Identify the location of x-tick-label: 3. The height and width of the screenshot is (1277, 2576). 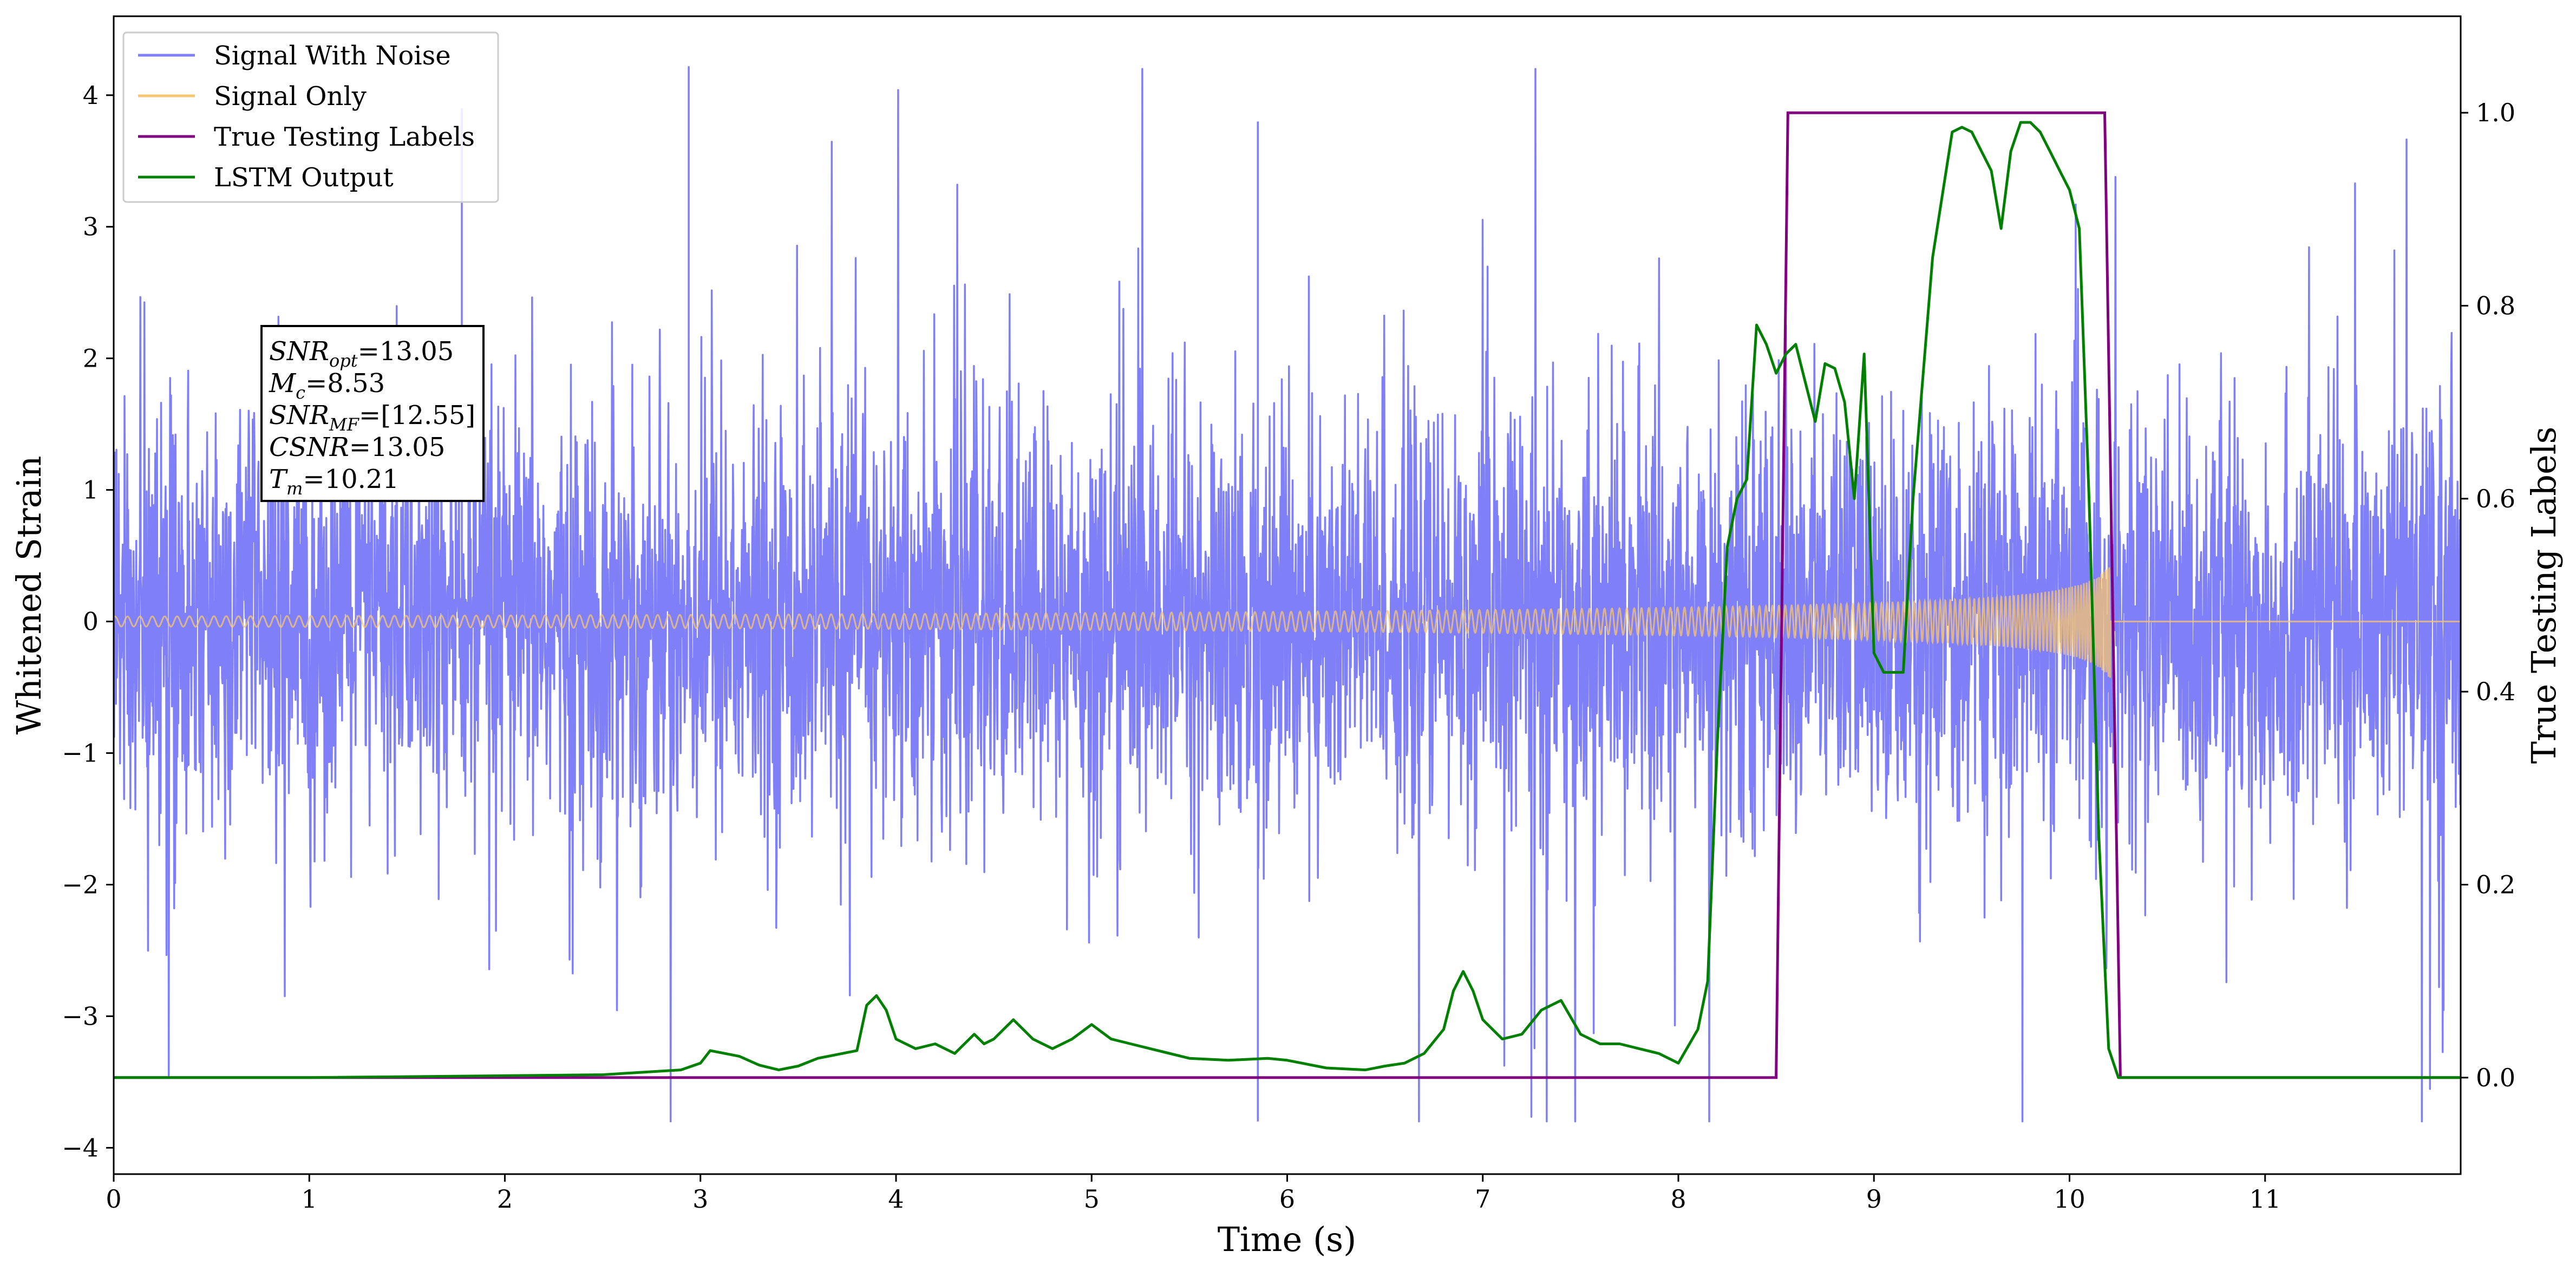
(700, 1199).